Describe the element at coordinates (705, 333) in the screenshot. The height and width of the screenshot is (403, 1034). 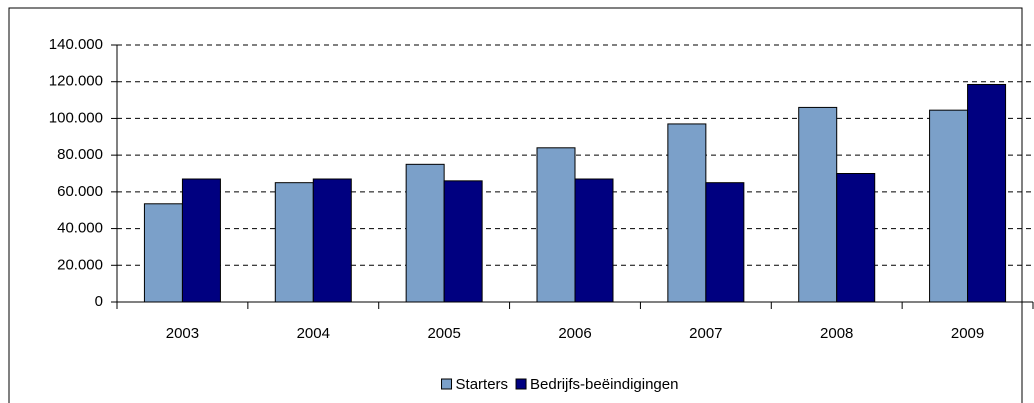
I see `x-tick-label: 2007` at that location.